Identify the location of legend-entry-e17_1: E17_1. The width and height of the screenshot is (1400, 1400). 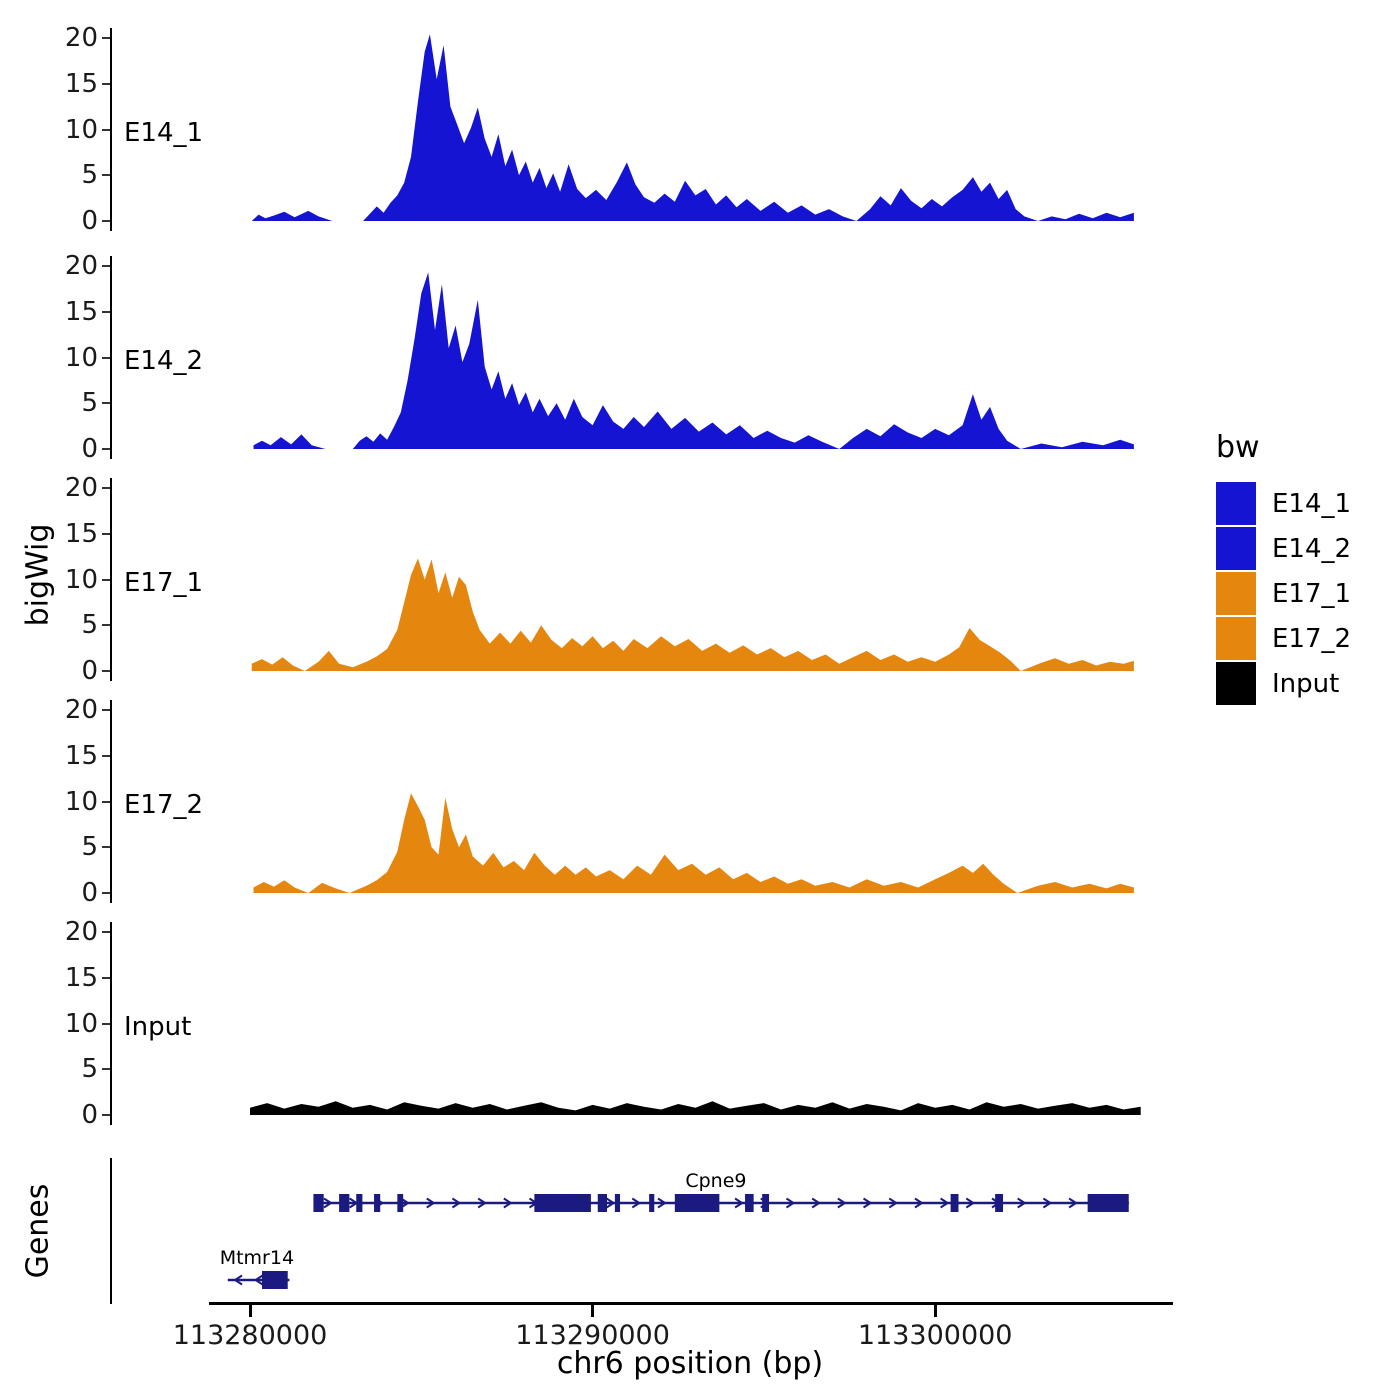
(1283, 593).